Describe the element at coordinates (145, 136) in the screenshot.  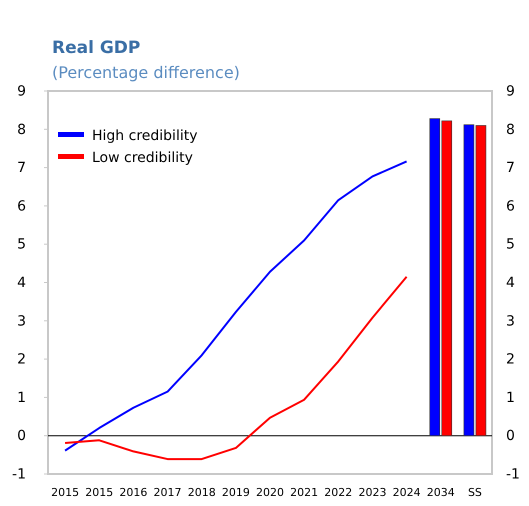
I see `legend-label: High credibility` at that location.